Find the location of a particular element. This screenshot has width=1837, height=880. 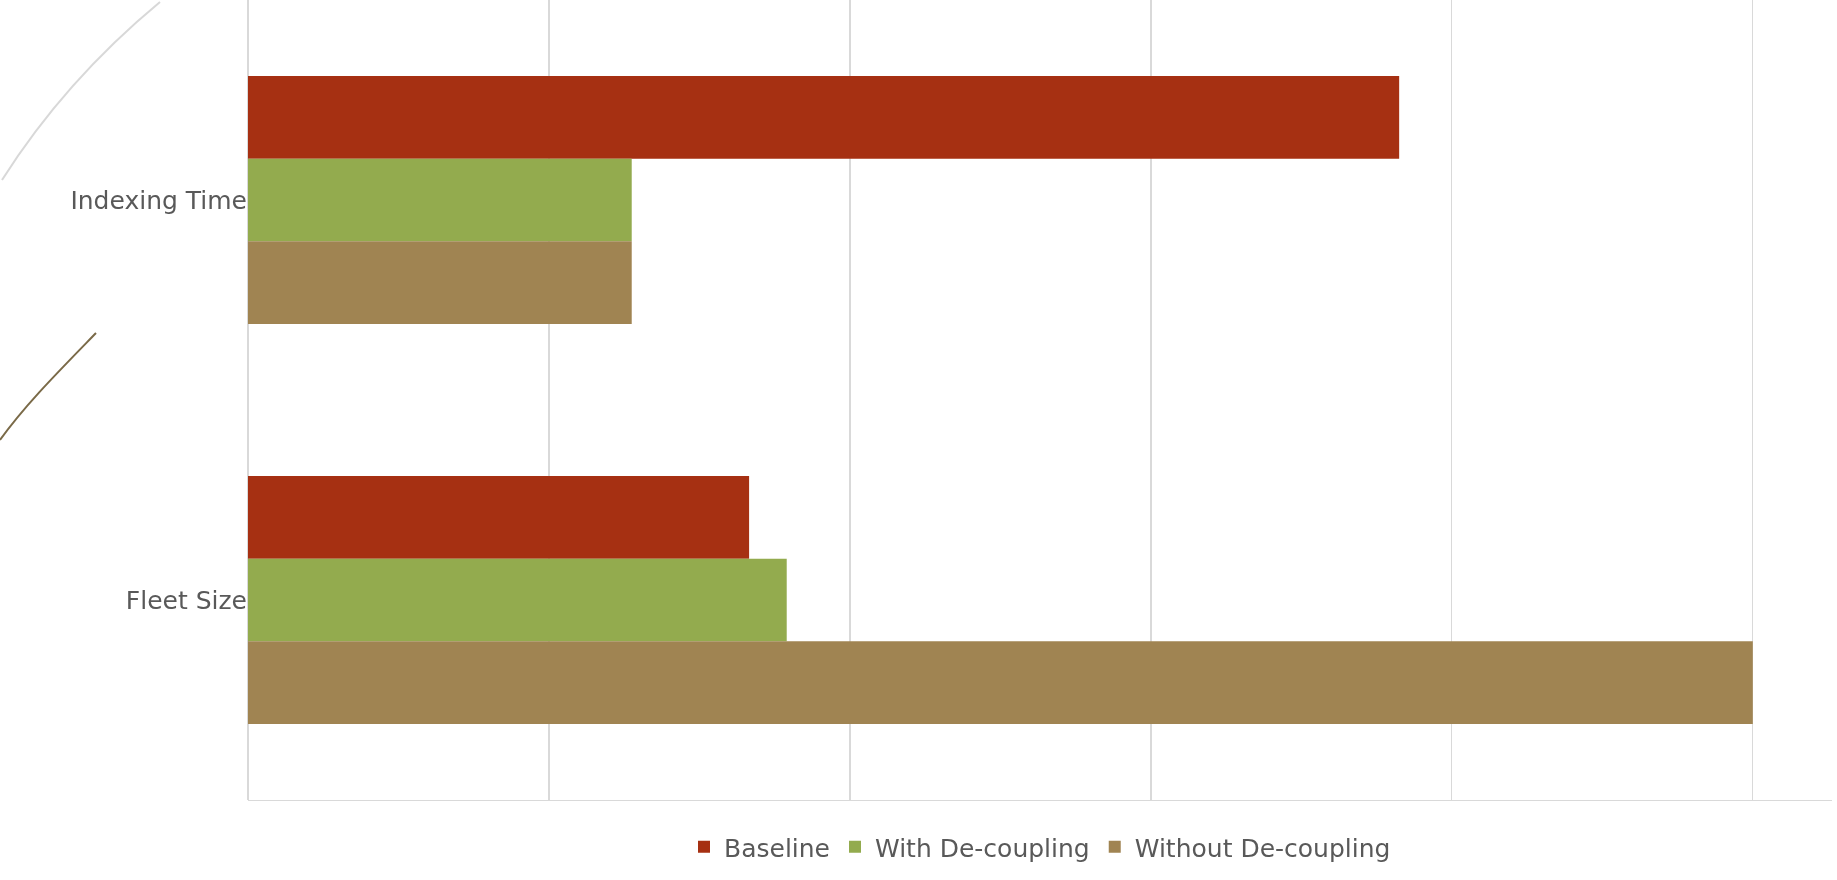

legend-label: Baseline is located at coordinates (777, 848).